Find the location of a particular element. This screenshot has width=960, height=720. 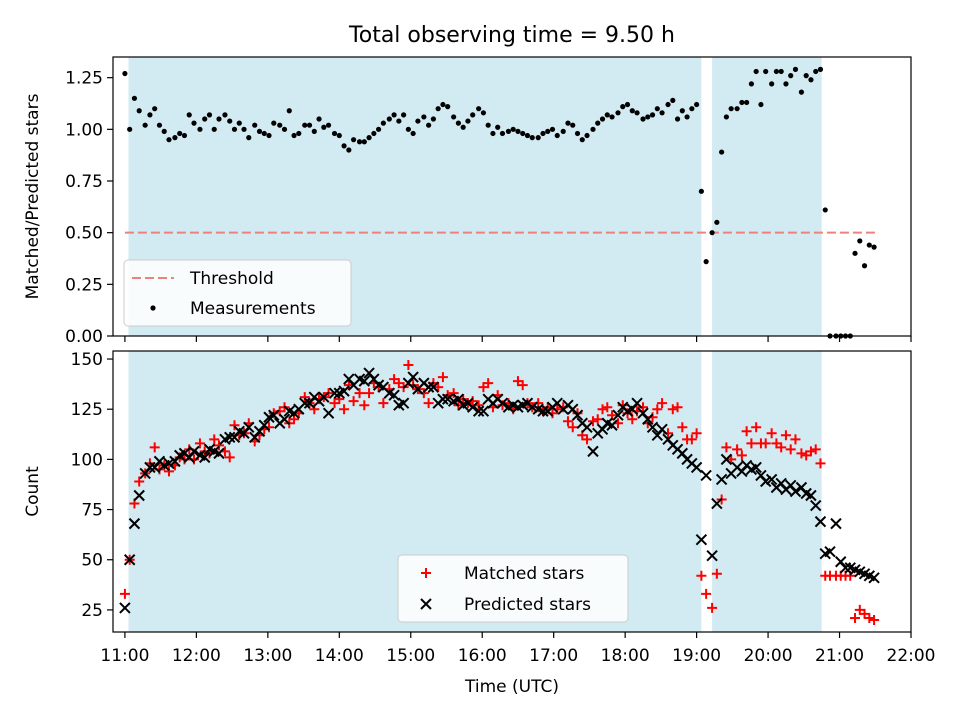

count-xtick-label: 19:00 is located at coordinates (696, 656).